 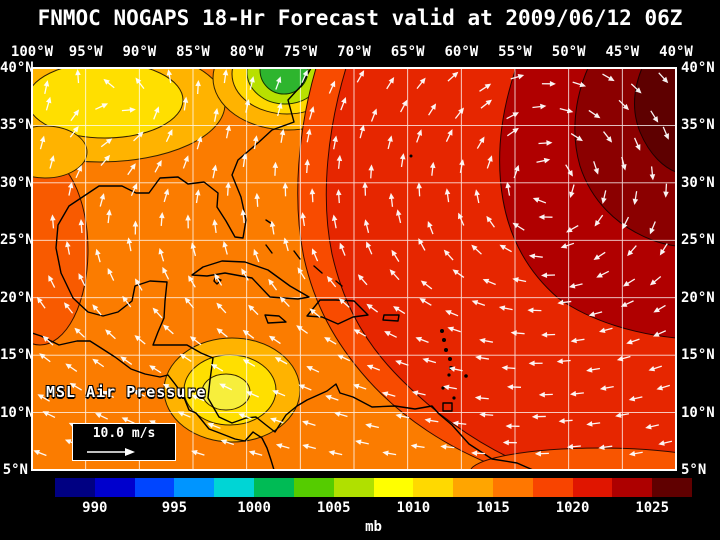 What do you see at coordinates (124, 442) in the screenshot?
I see `wind-speed-legend: 10.0 m/s` at bounding box center [124, 442].